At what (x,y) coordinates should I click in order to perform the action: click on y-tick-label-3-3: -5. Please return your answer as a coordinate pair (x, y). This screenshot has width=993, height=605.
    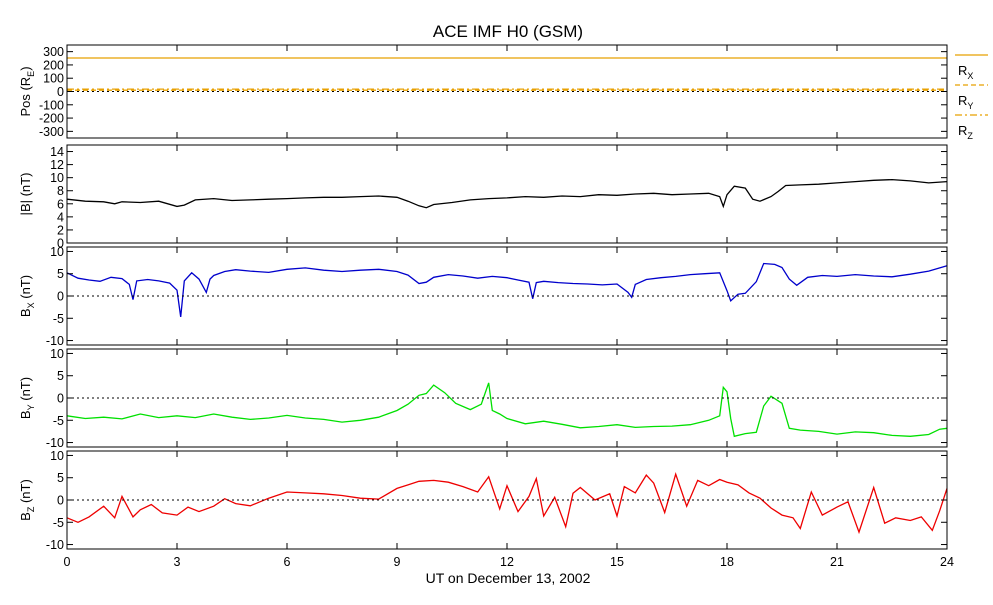
    Looking at the image, I should click on (58, 421).